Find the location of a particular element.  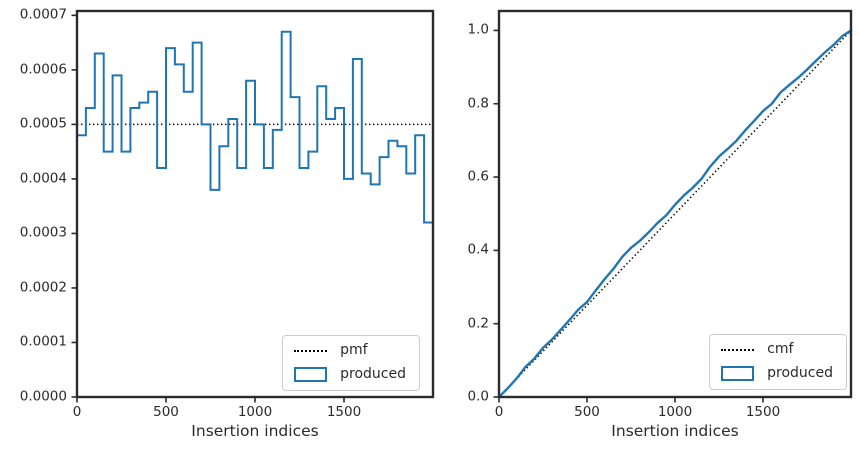

y-tick-label: 0.0003 is located at coordinates (43, 232).